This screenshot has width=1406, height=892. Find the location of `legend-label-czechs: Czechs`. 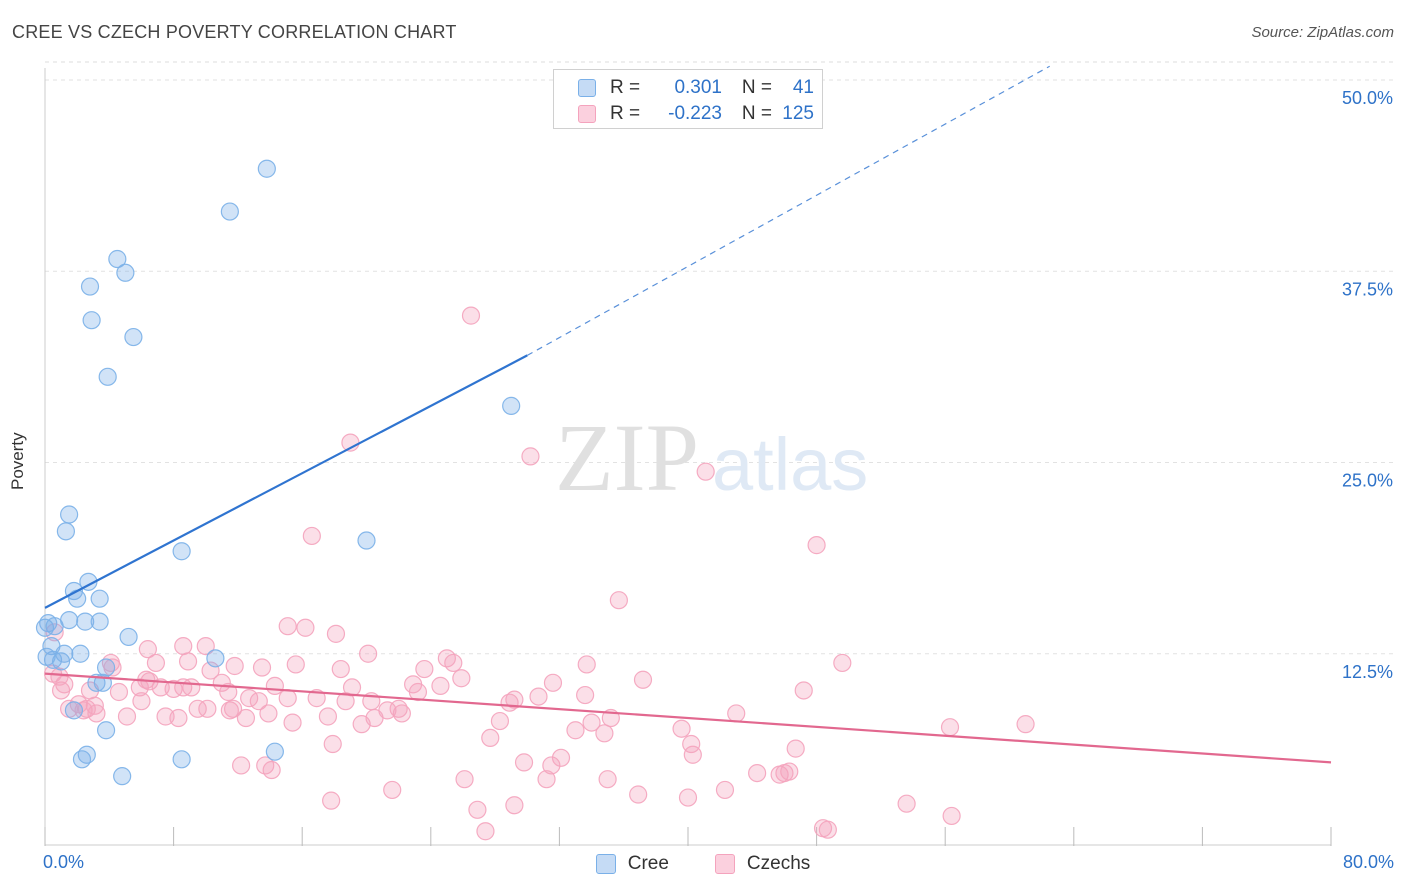

legend-label-czechs: Czechs is located at coordinates (778, 863).